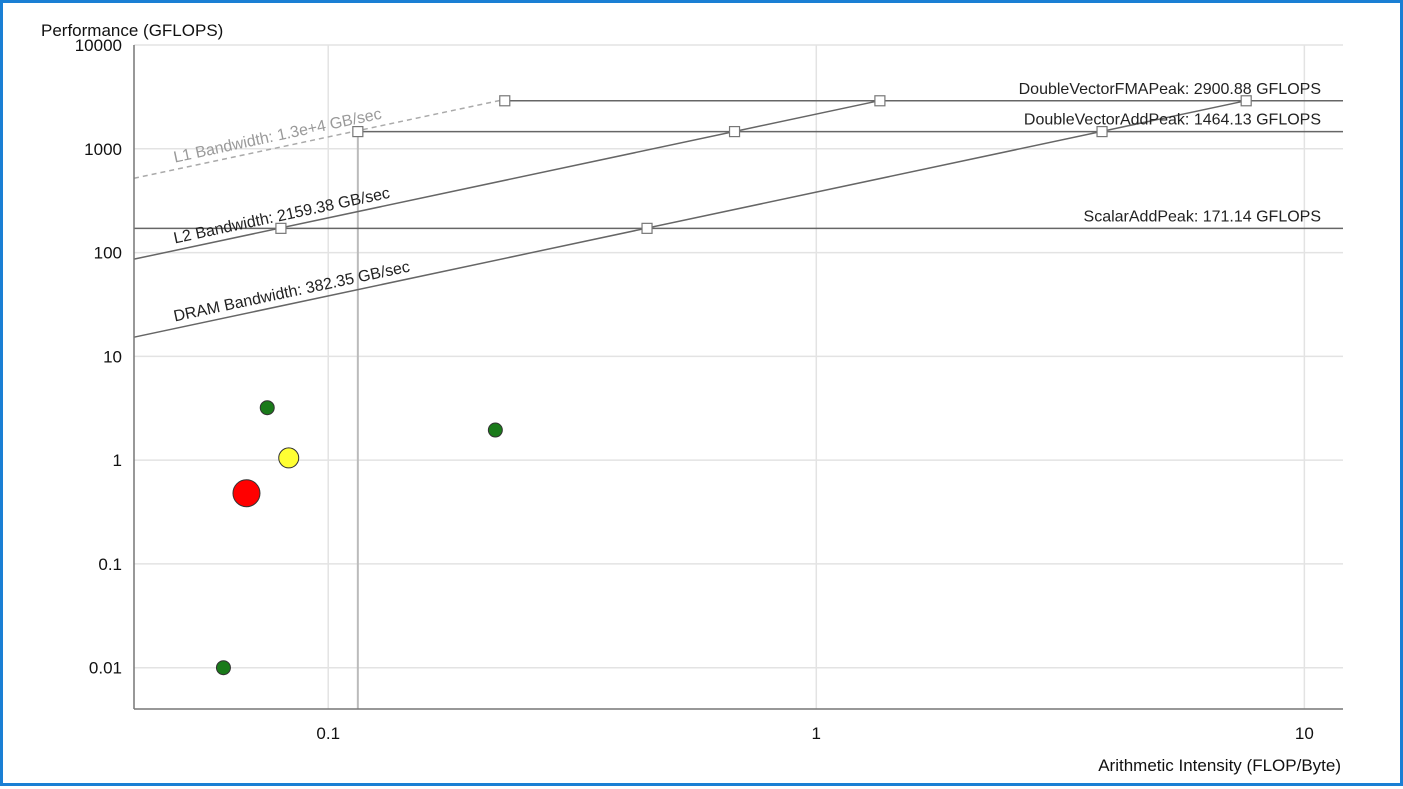  What do you see at coordinates (1172, 120) in the screenshot?
I see `compute-roof-label: DoubleVectorAddPeak: 1464.13 GFLOPS` at bounding box center [1172, 120].